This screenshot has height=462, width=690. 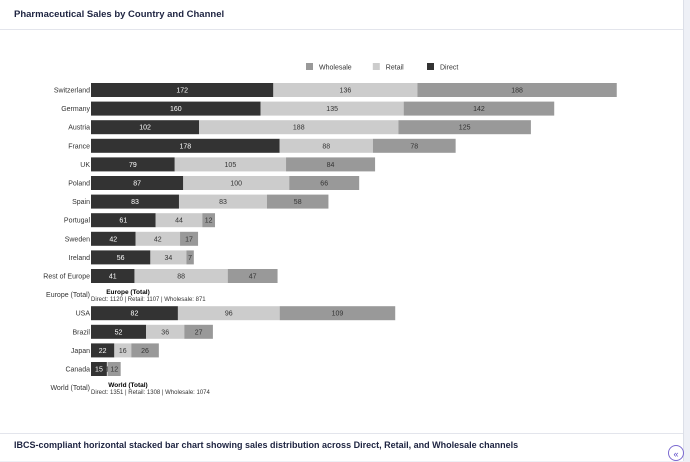 I want to click on bar-direct-germany, so click(x=176, y=108).